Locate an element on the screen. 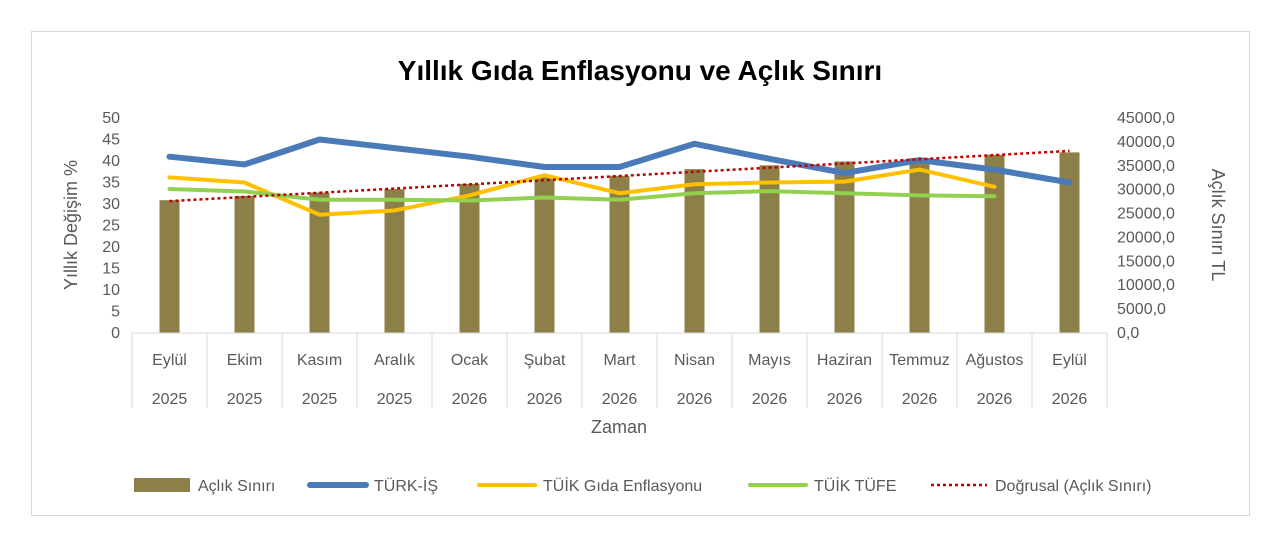 The image size is (1280, 552). legend-label: TÜRK-İŞ is located at coordinates (406, 485).